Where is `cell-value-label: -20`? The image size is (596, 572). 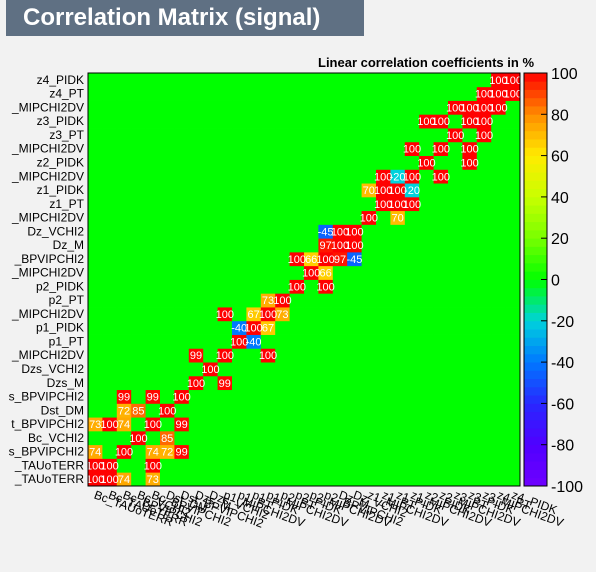
cell-value-label: -20 is located at coordinates (412, 191).